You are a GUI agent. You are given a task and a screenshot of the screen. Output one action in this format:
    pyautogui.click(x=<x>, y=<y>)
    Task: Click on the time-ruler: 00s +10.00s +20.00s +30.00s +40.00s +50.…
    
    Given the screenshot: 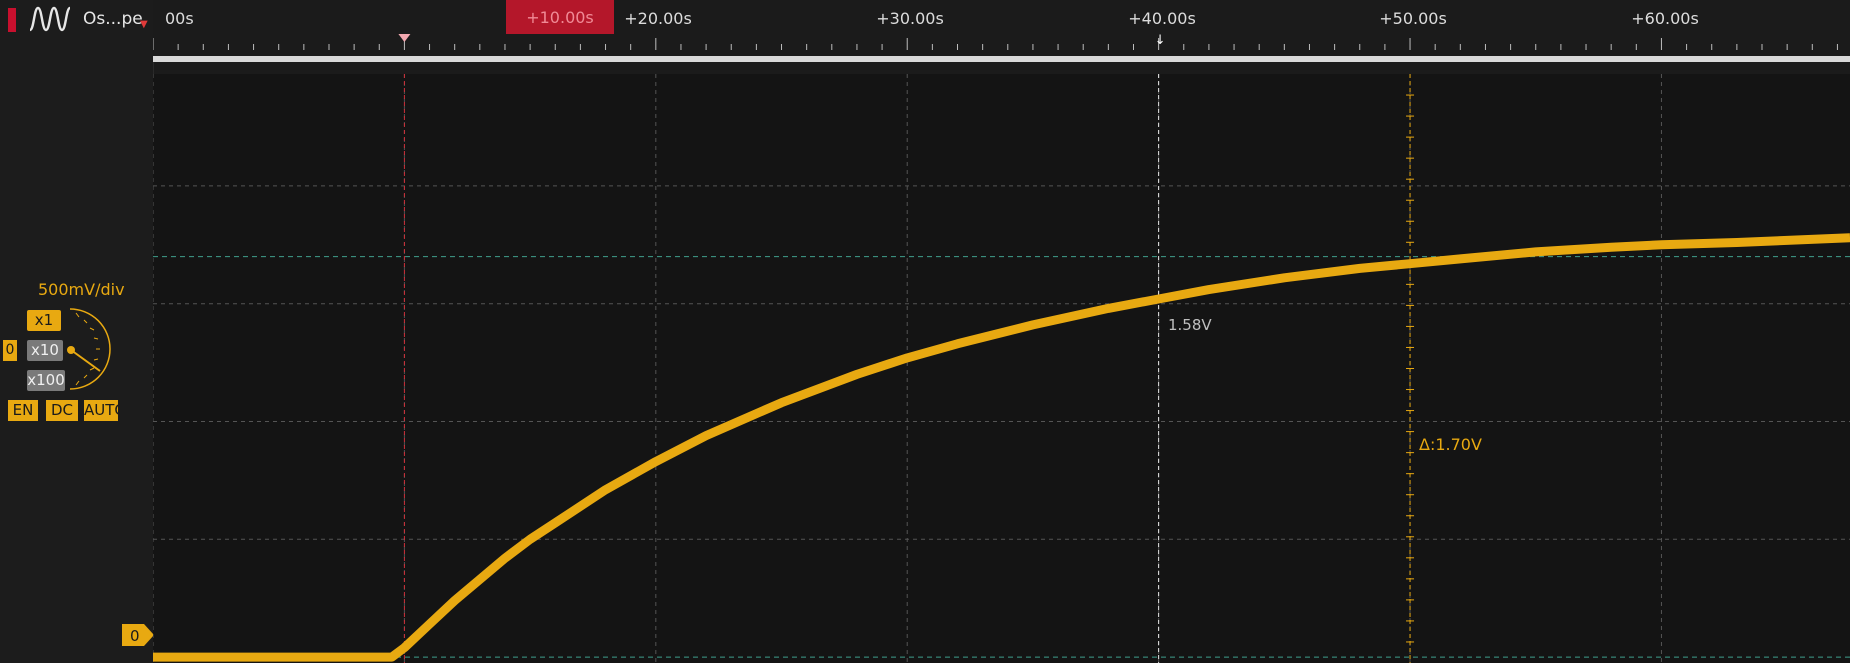 What is the action you would take?
    pyautogui.click(x=1001, y=31)
    